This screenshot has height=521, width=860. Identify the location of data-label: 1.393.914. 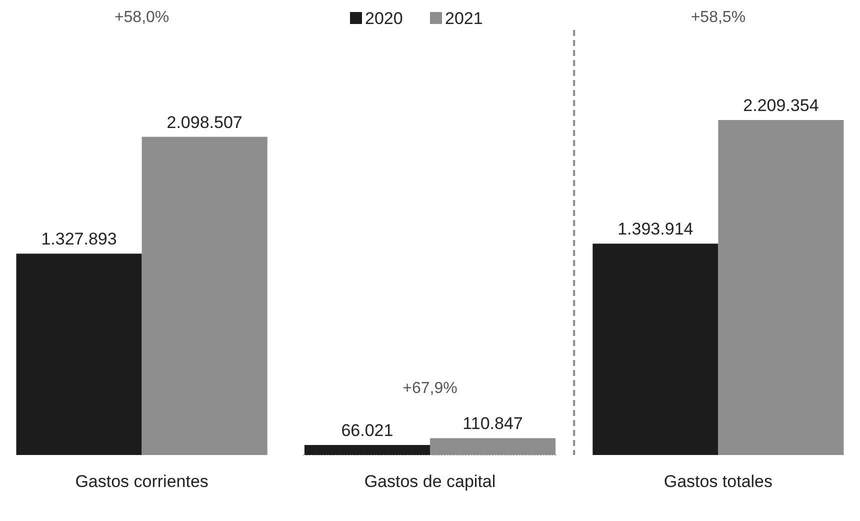
(656, 229).